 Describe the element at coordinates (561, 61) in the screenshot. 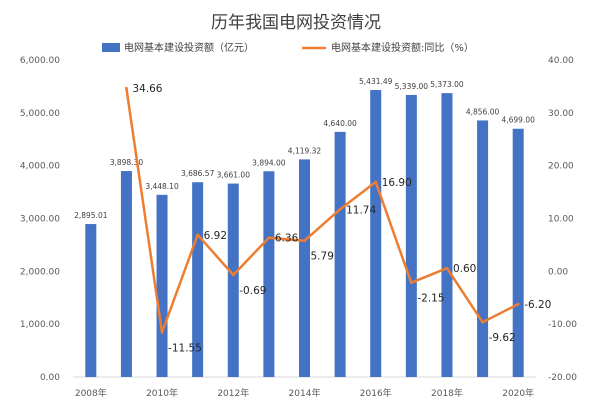

I see `right-axis-tick-label: 40.00` at that location.